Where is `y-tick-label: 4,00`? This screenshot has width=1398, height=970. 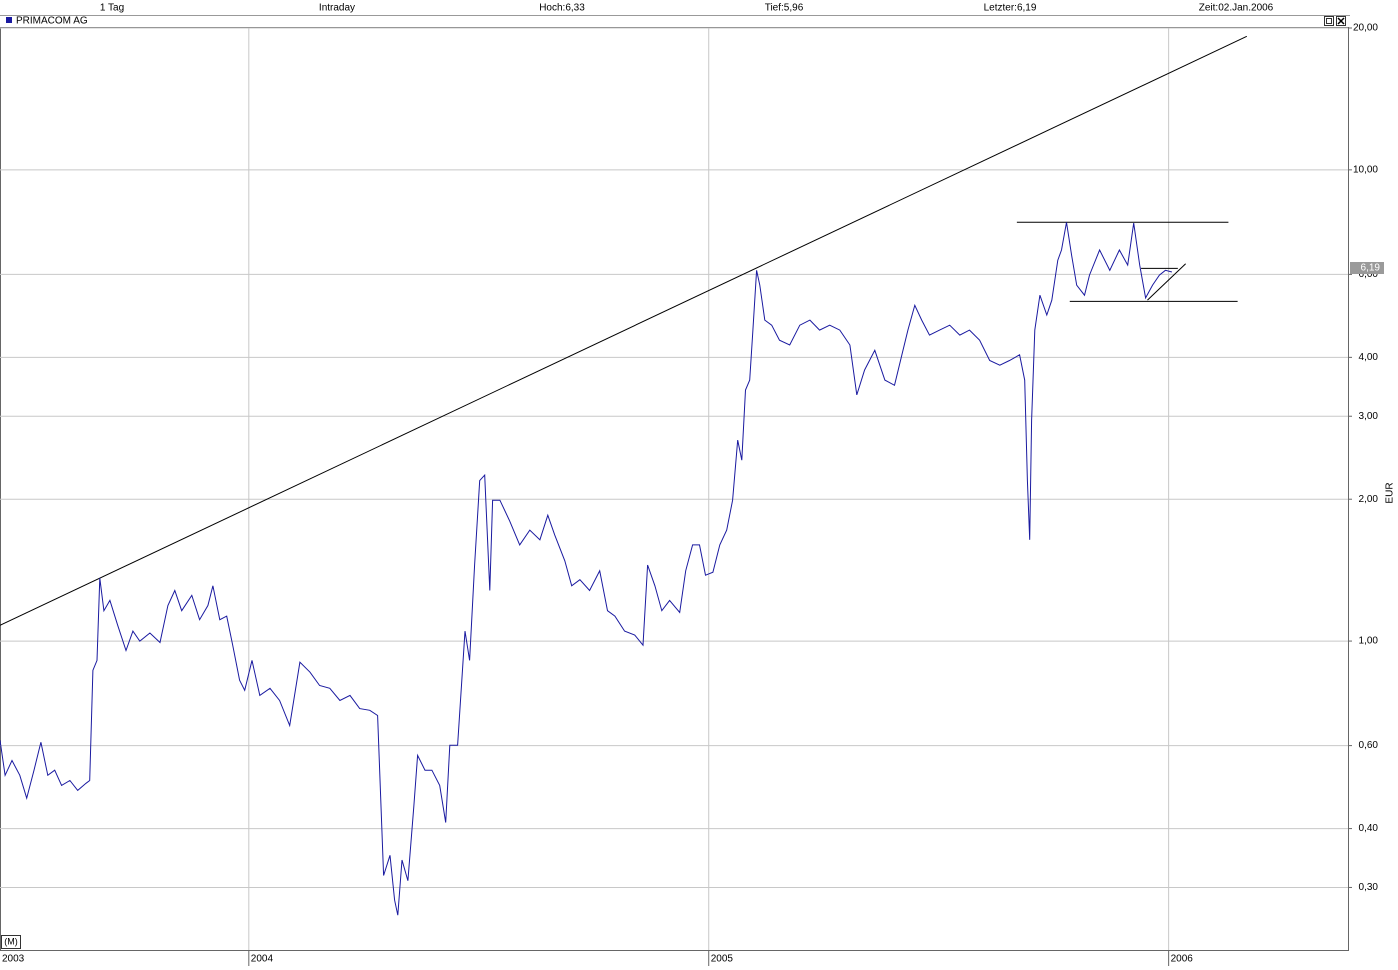 y-tick-label: 4,00 is located at coordinates (1369, 357).